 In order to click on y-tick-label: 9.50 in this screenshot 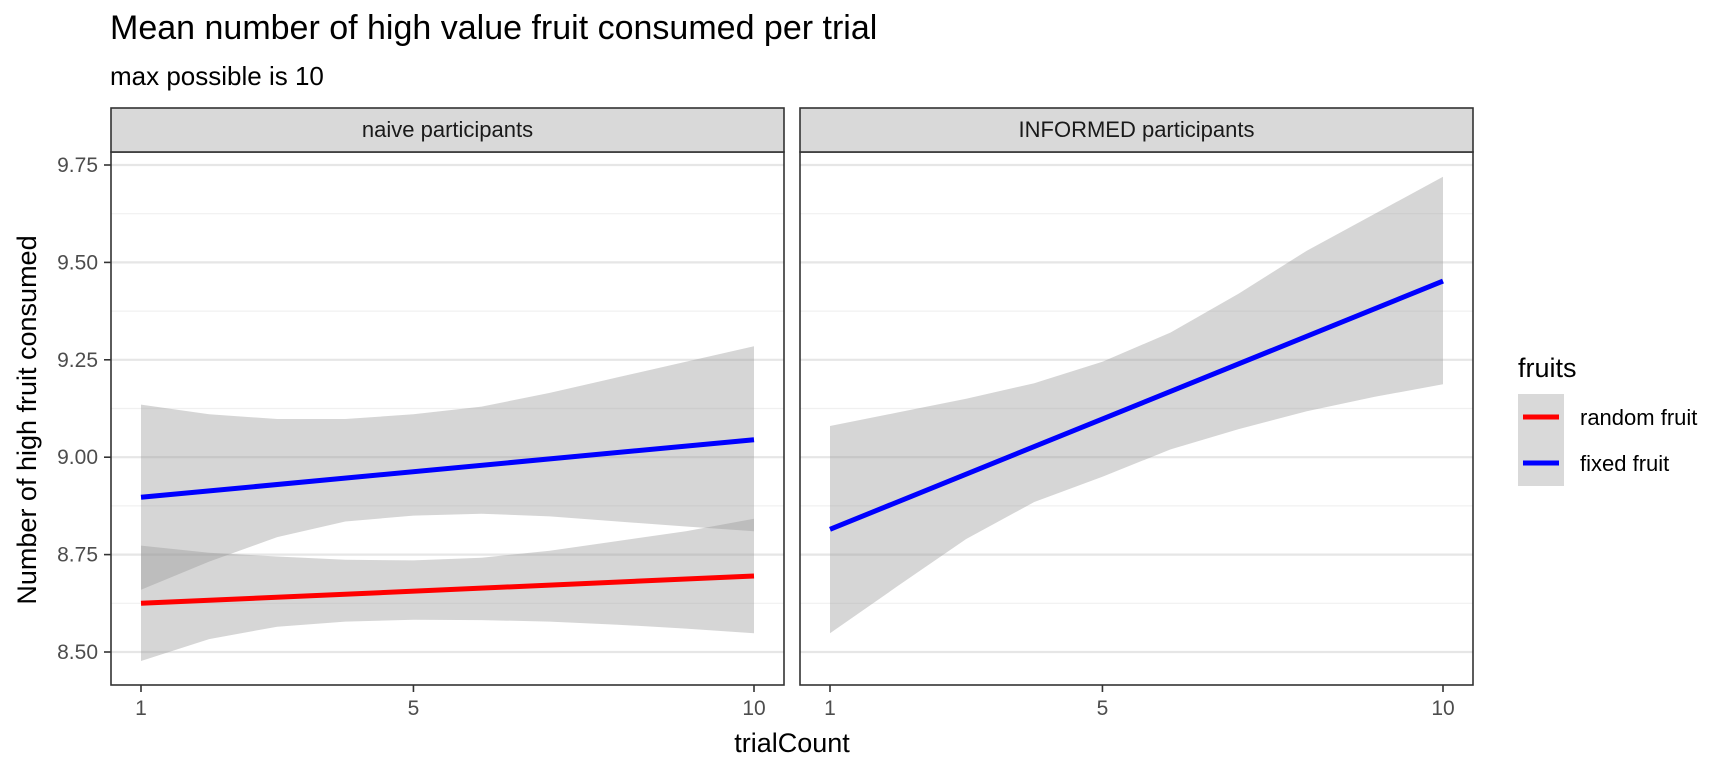, I will do `click(77, 262)`.